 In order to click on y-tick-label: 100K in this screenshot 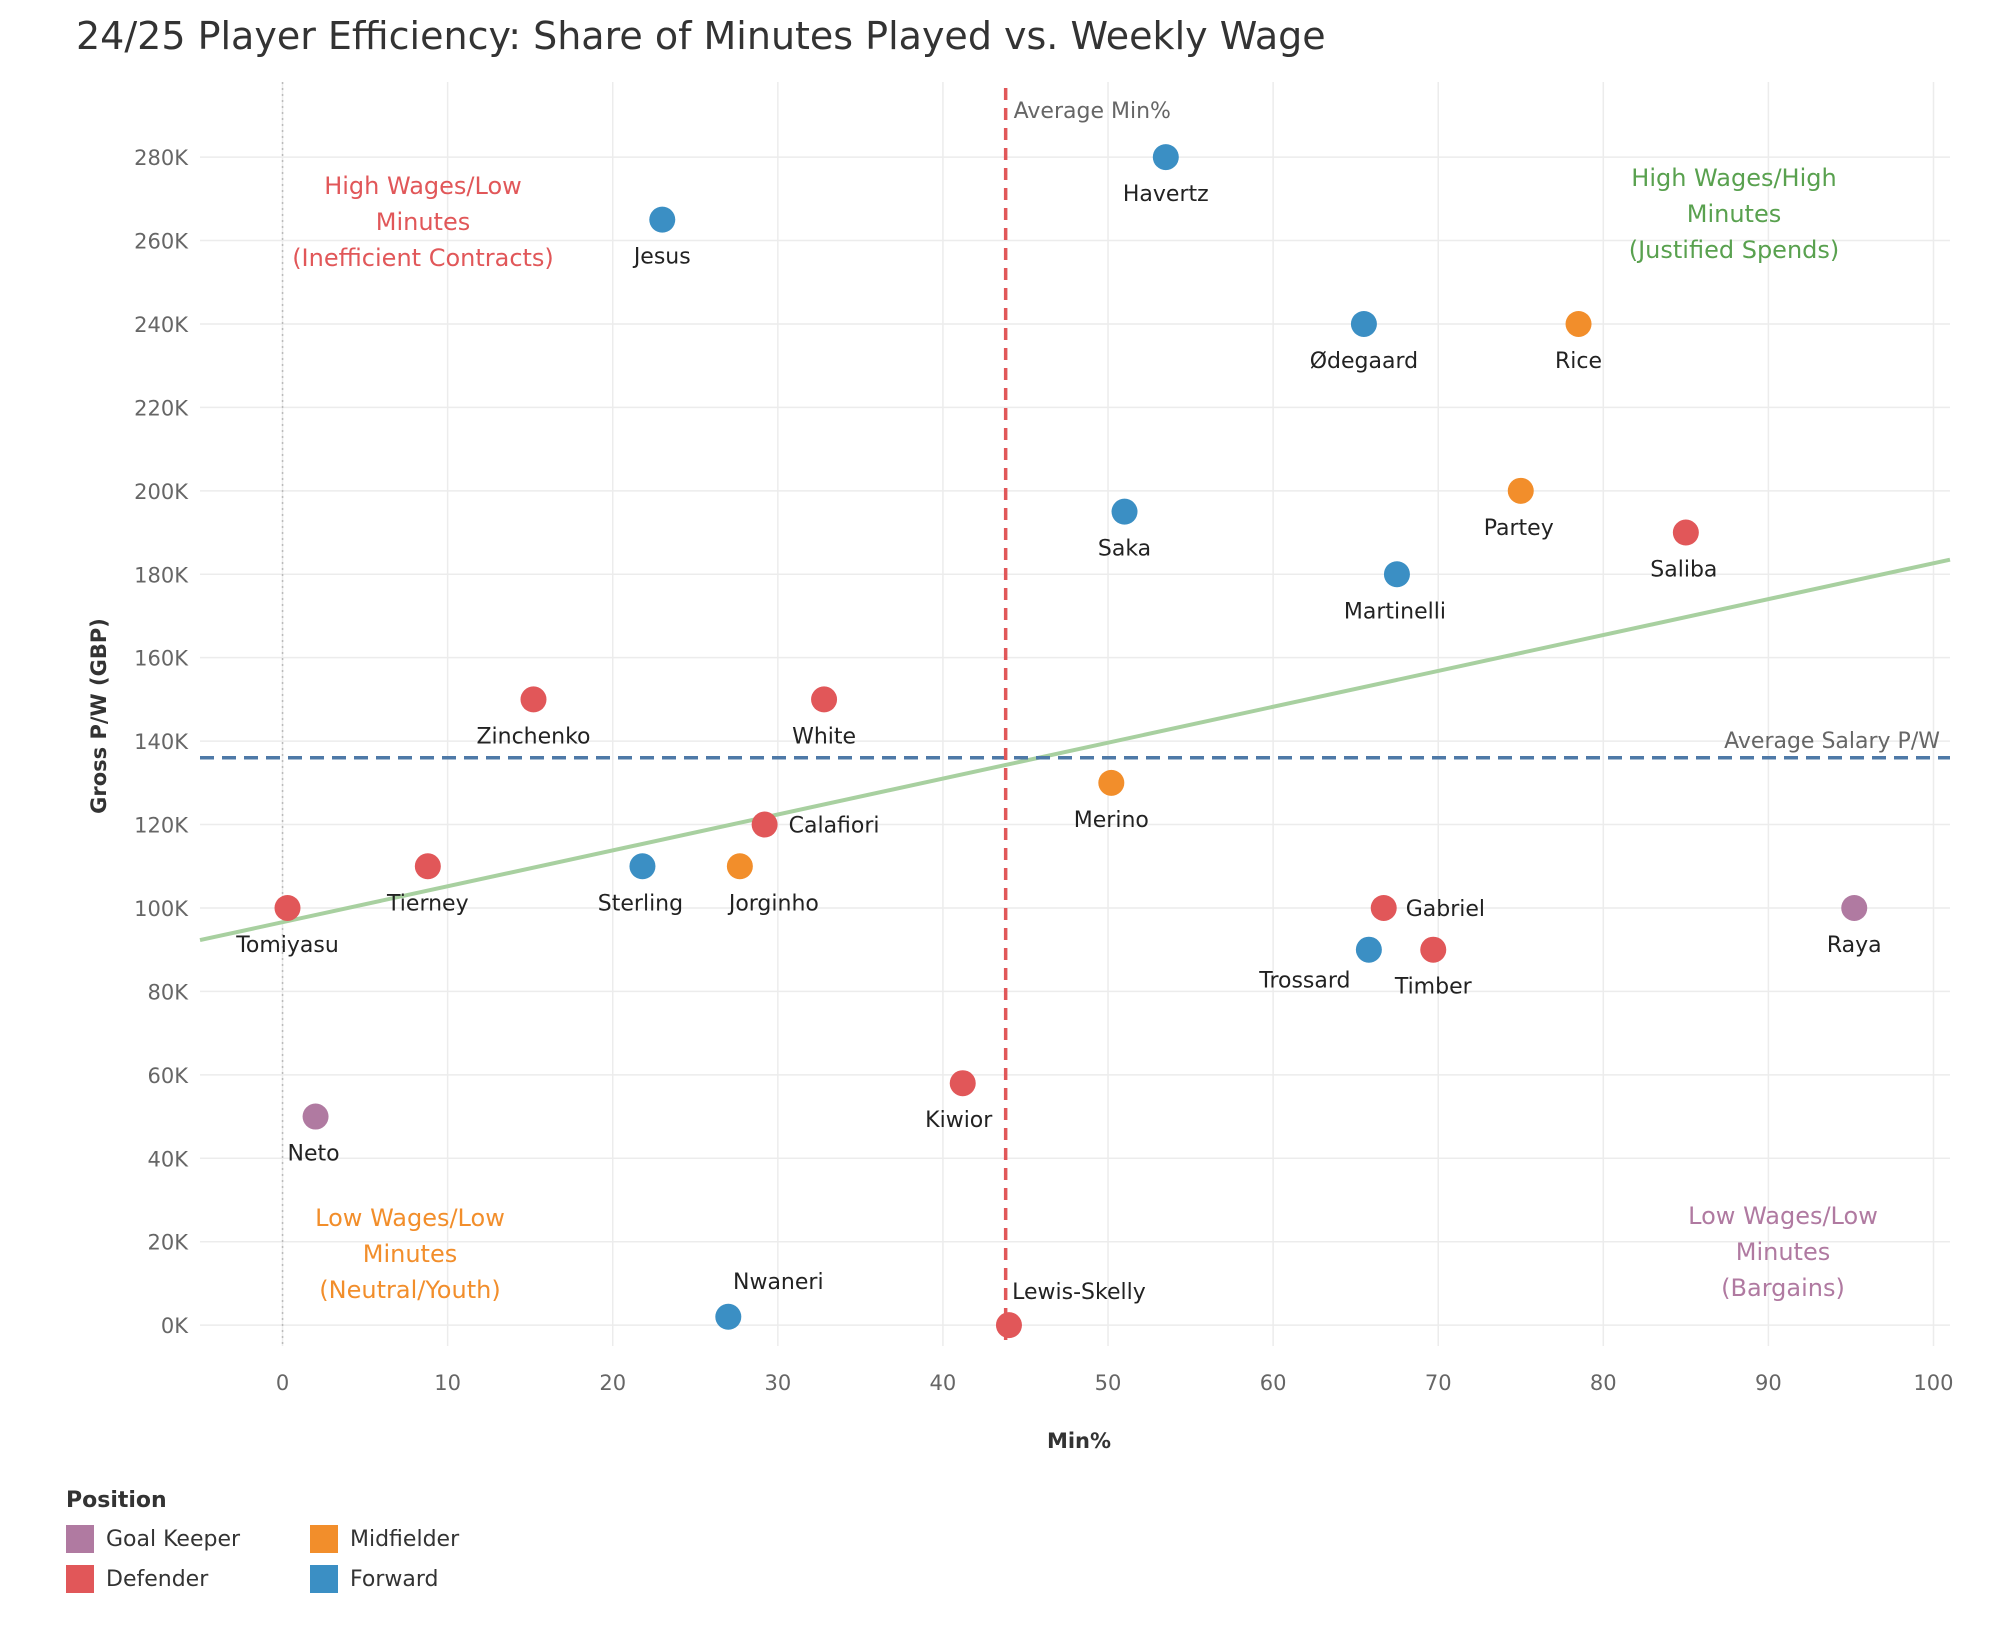, I will do `click(161, 909)`.